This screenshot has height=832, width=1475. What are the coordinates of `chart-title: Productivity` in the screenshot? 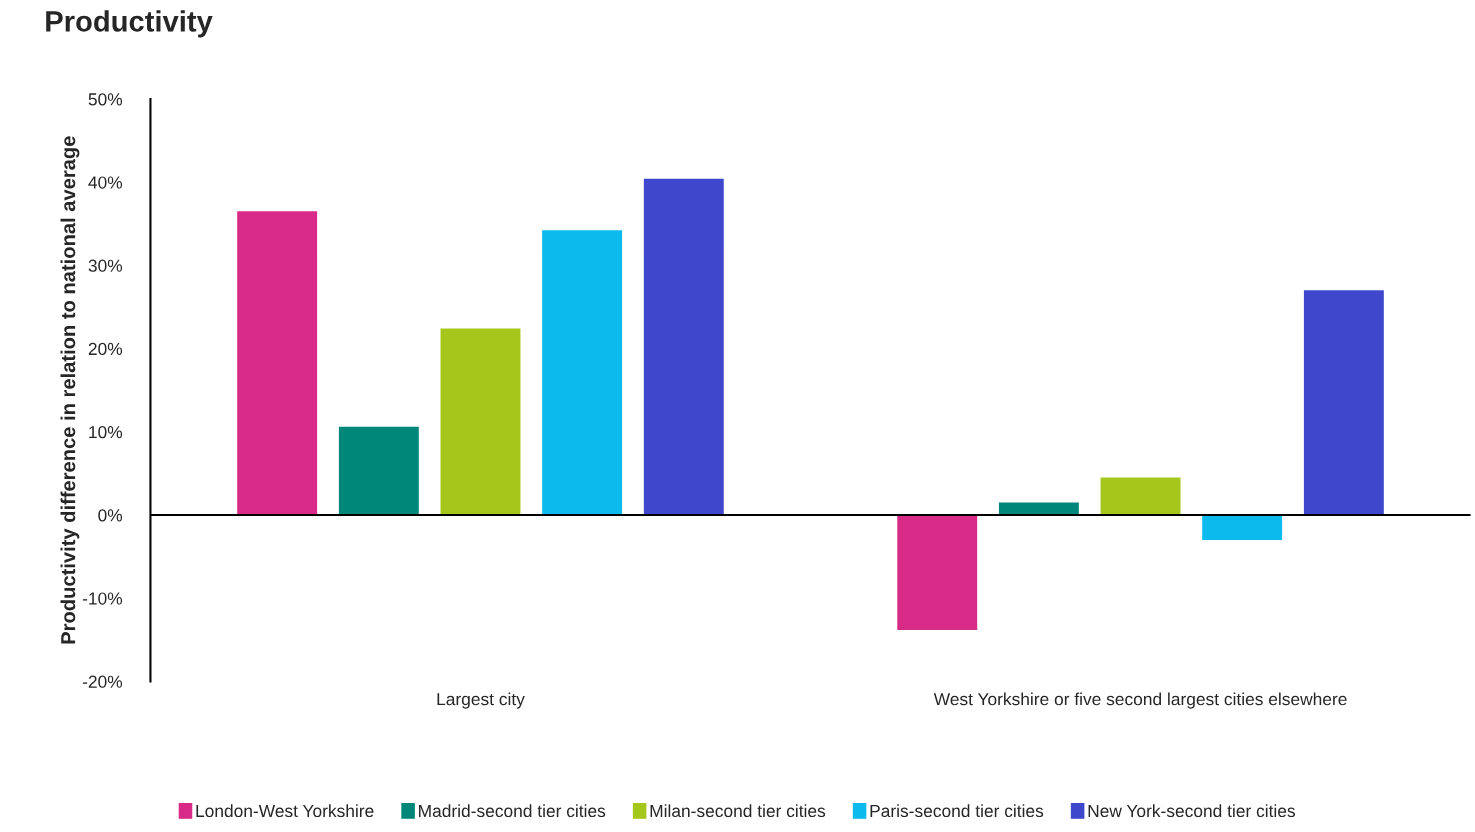 It's located at (129, 24).